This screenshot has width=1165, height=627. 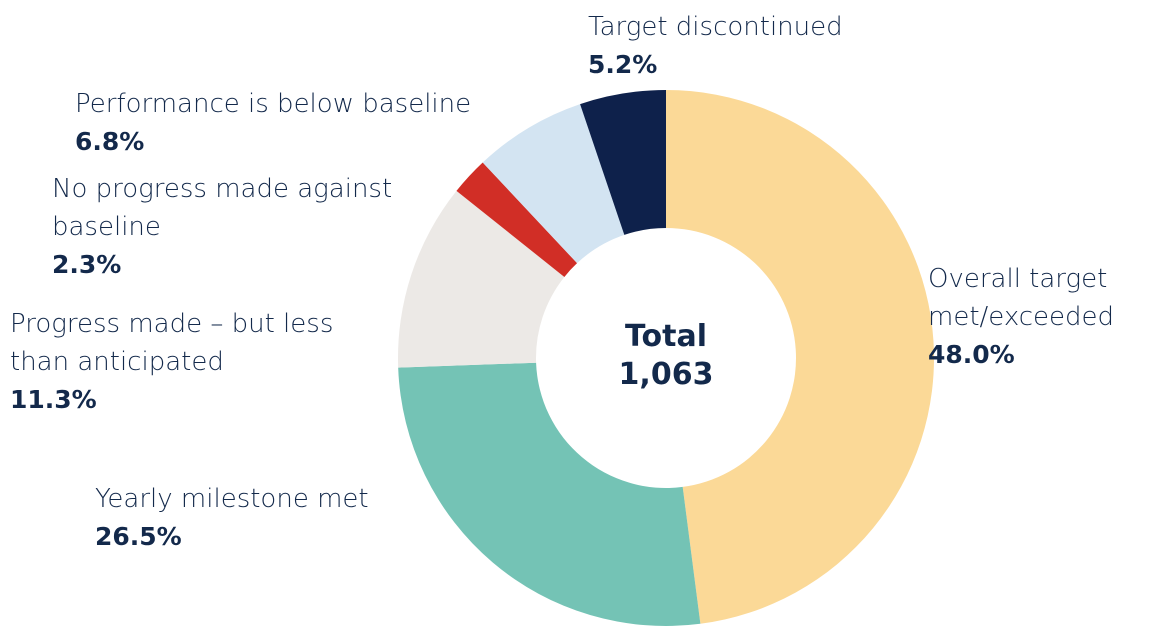 What do you see at coordinates (110, 141) in the screenshot?
I see `percent-label: 6.8%` at bounding box center [110, 141].